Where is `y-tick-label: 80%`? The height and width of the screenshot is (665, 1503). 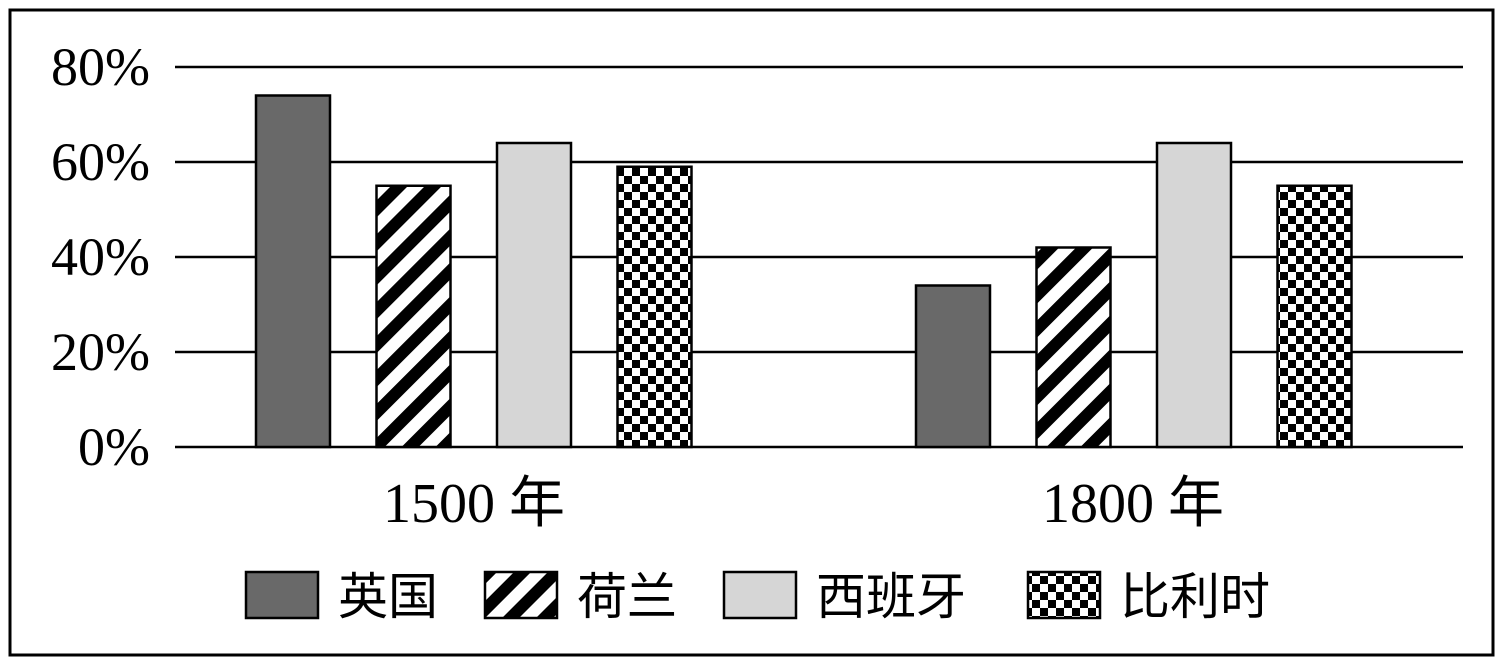 y-tick-label: 80% is located at coordinates (100, 67).